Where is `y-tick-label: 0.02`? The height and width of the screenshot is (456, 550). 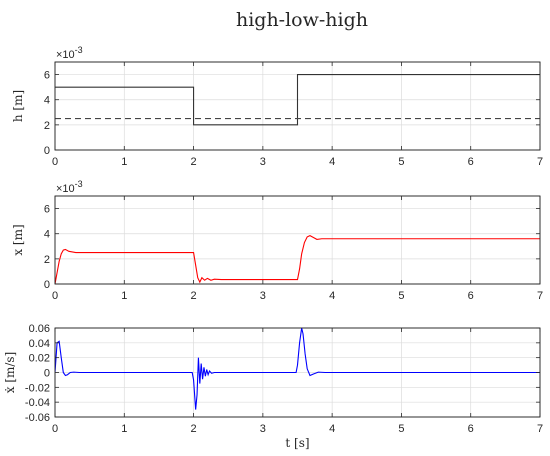
y-tick-label: 0.02 is located at coordinates (39, 359).